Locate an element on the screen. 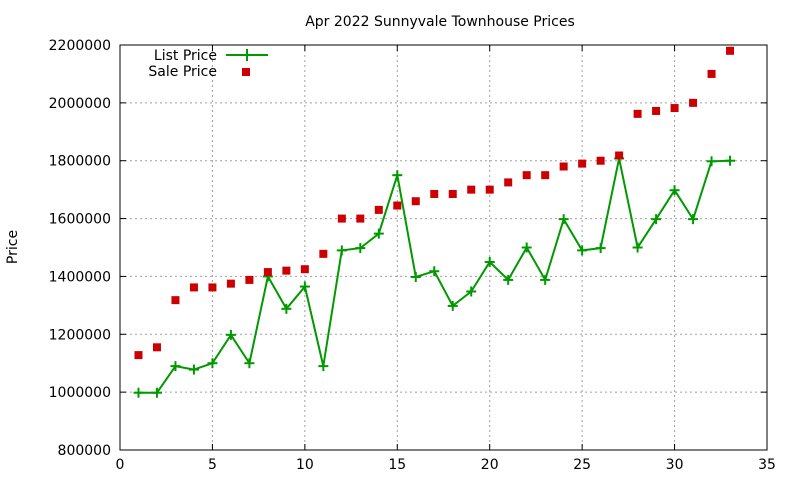  x-tick-label: 5 is located at coordinates (212, 465).